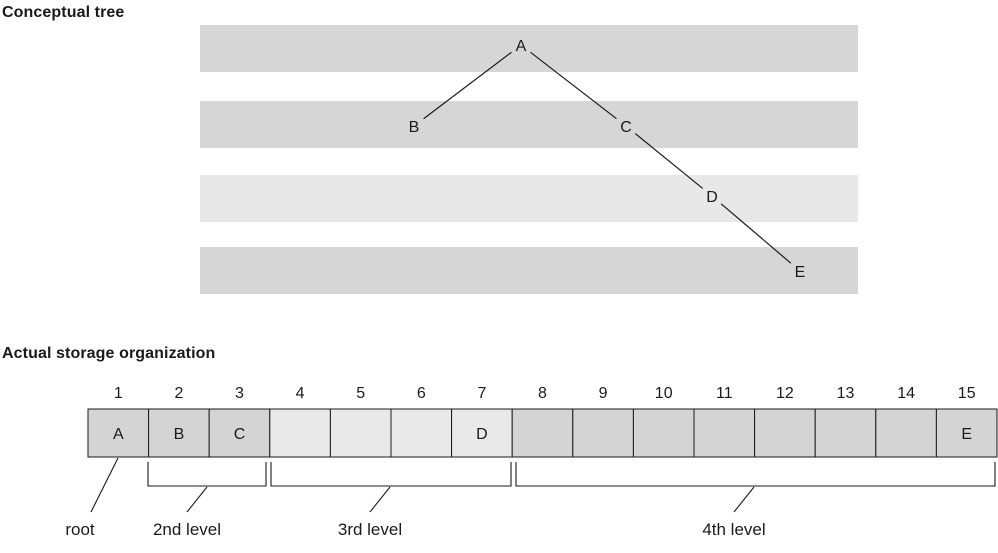  Describe the element at coordinates (481, 393) in the screenshot. I see `storage-cell-index-7: 7` at that location.